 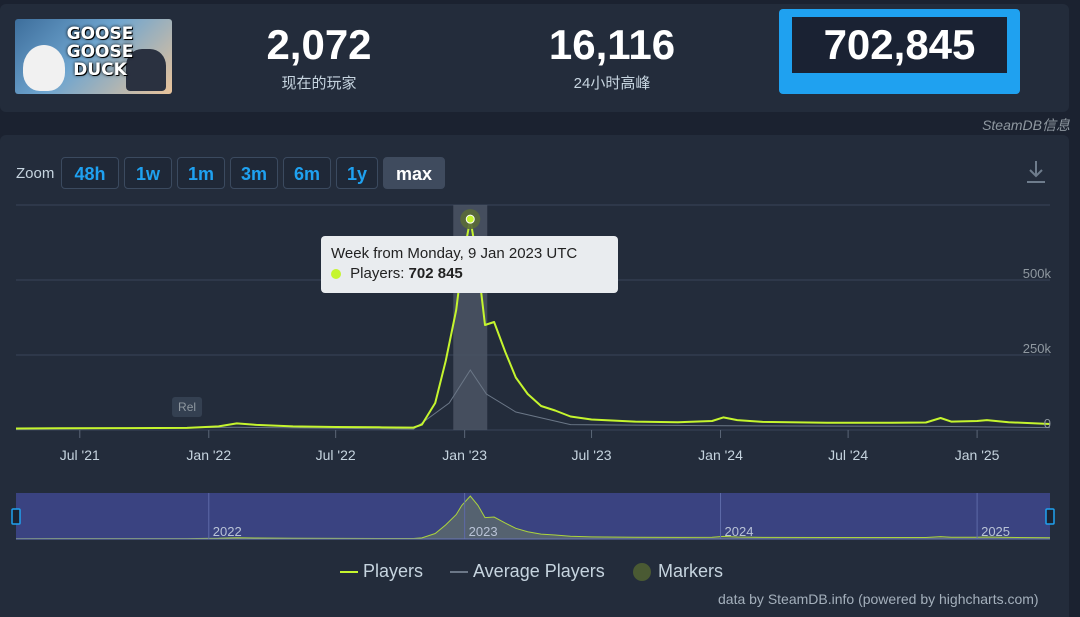 What do you see at coordinates (414, 173) in the screenshot?
I see `zoom-max-button: max` at bounding box center [414, 173].